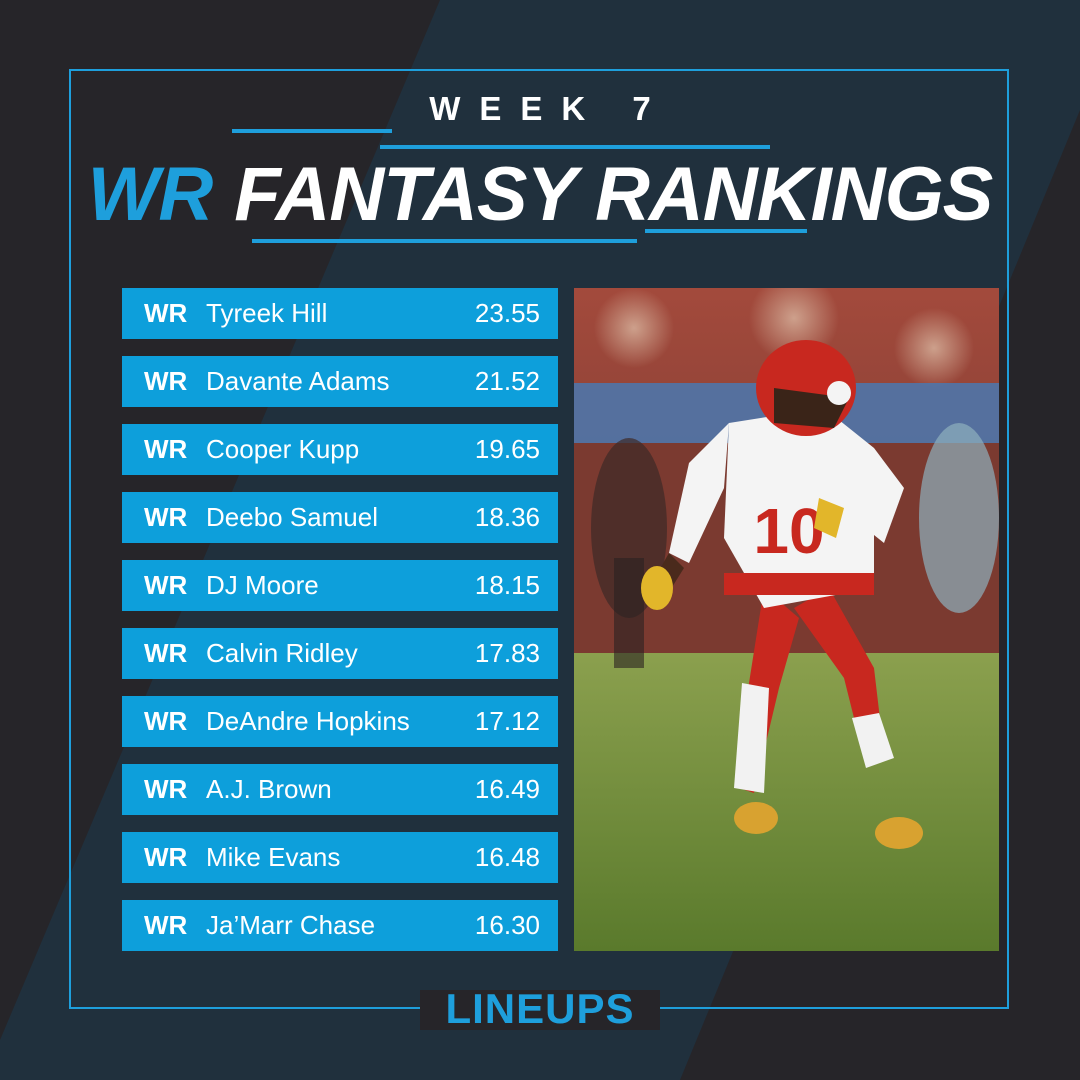  I want to click on player-points: 17.12, so click(507, 721).